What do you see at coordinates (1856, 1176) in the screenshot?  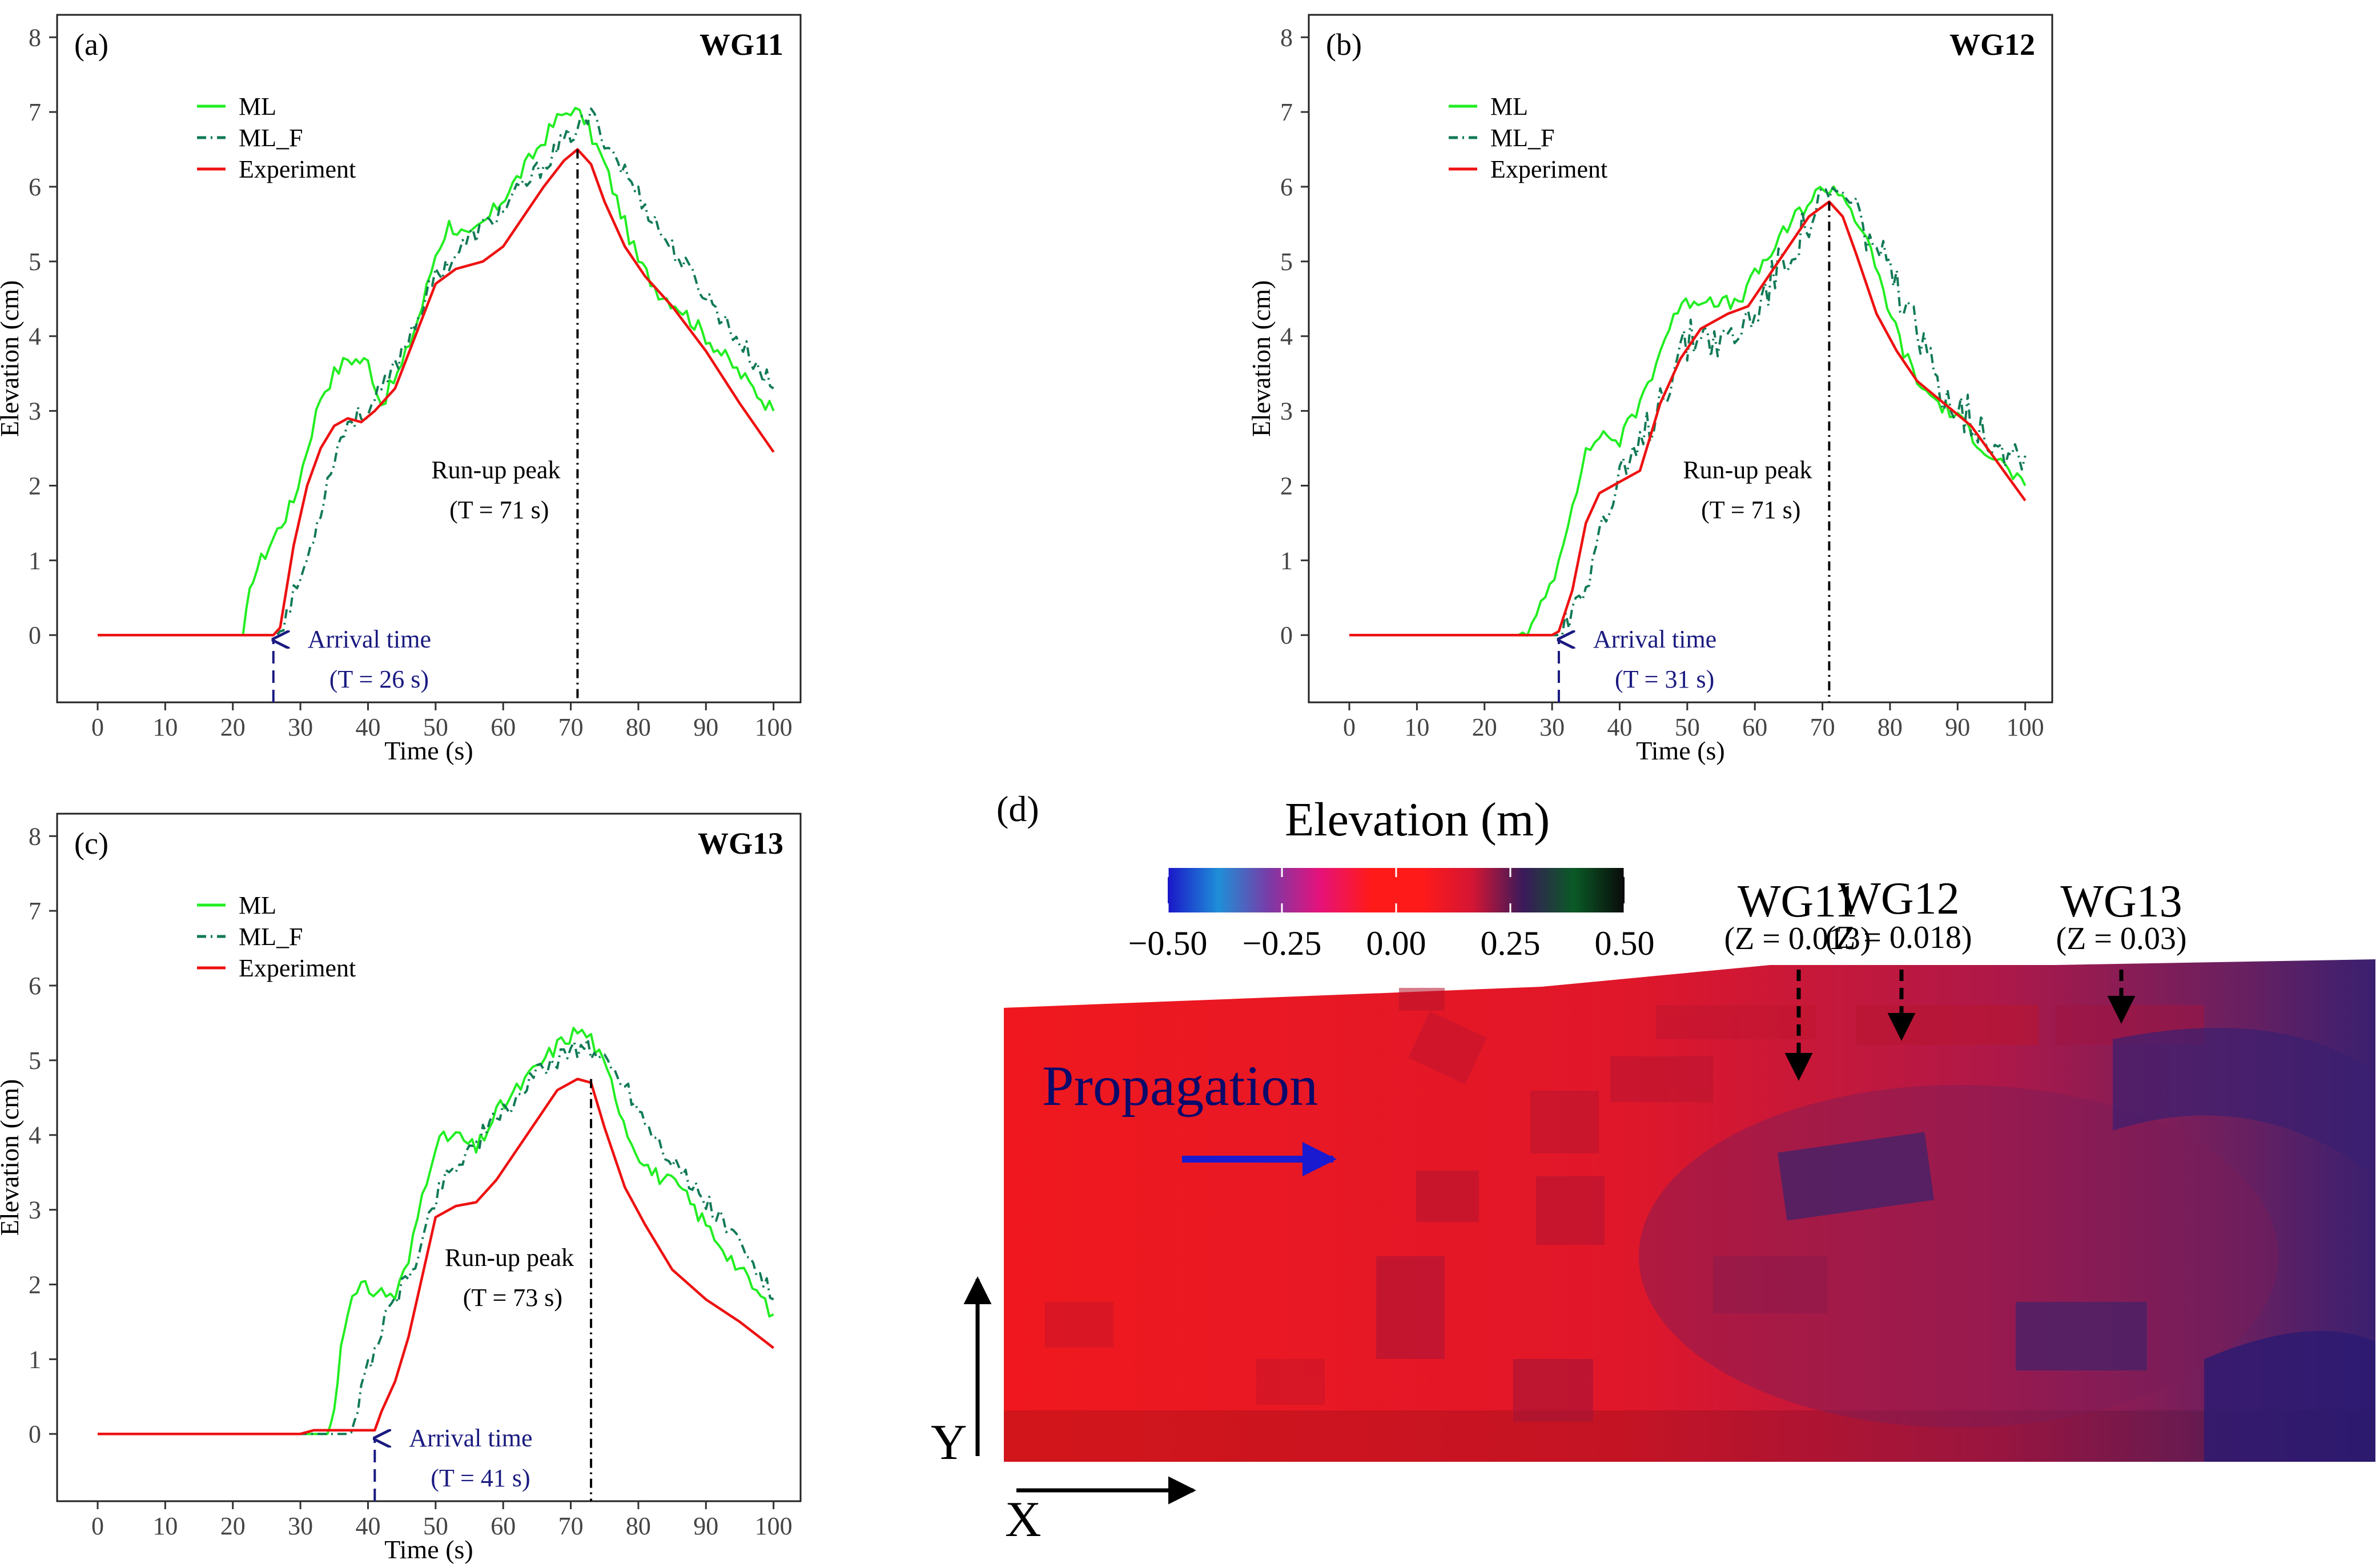 I see `large-building` at bounding box center [1856, 1176].